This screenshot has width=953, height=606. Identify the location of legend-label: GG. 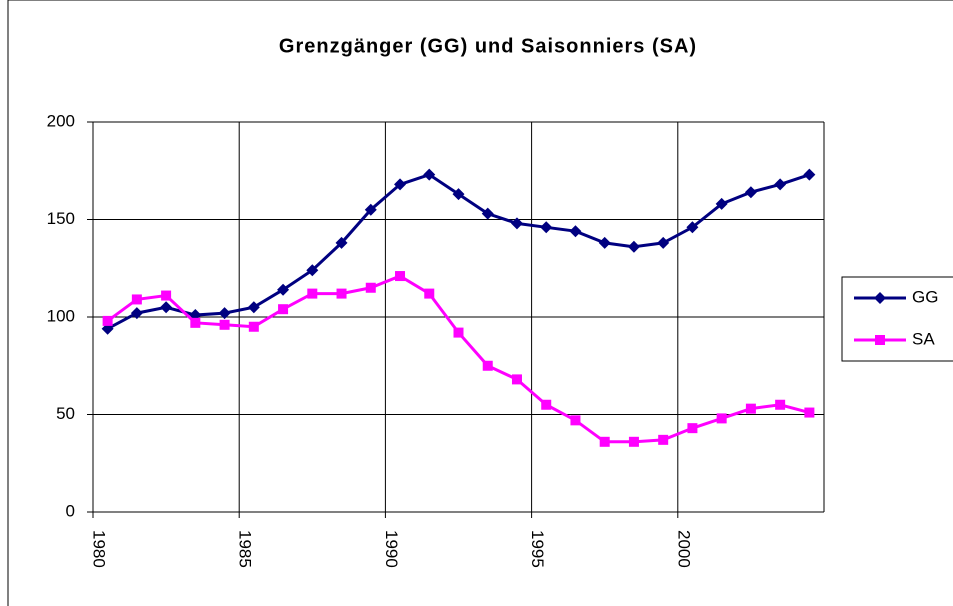
(925, 296).